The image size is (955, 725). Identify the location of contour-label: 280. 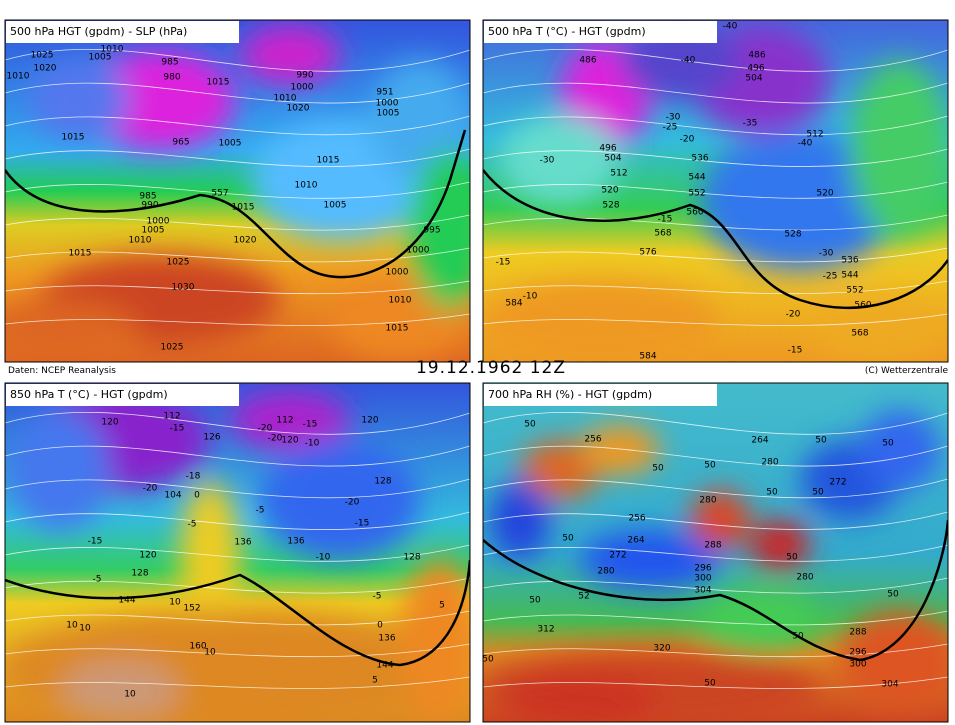
(804, 578).